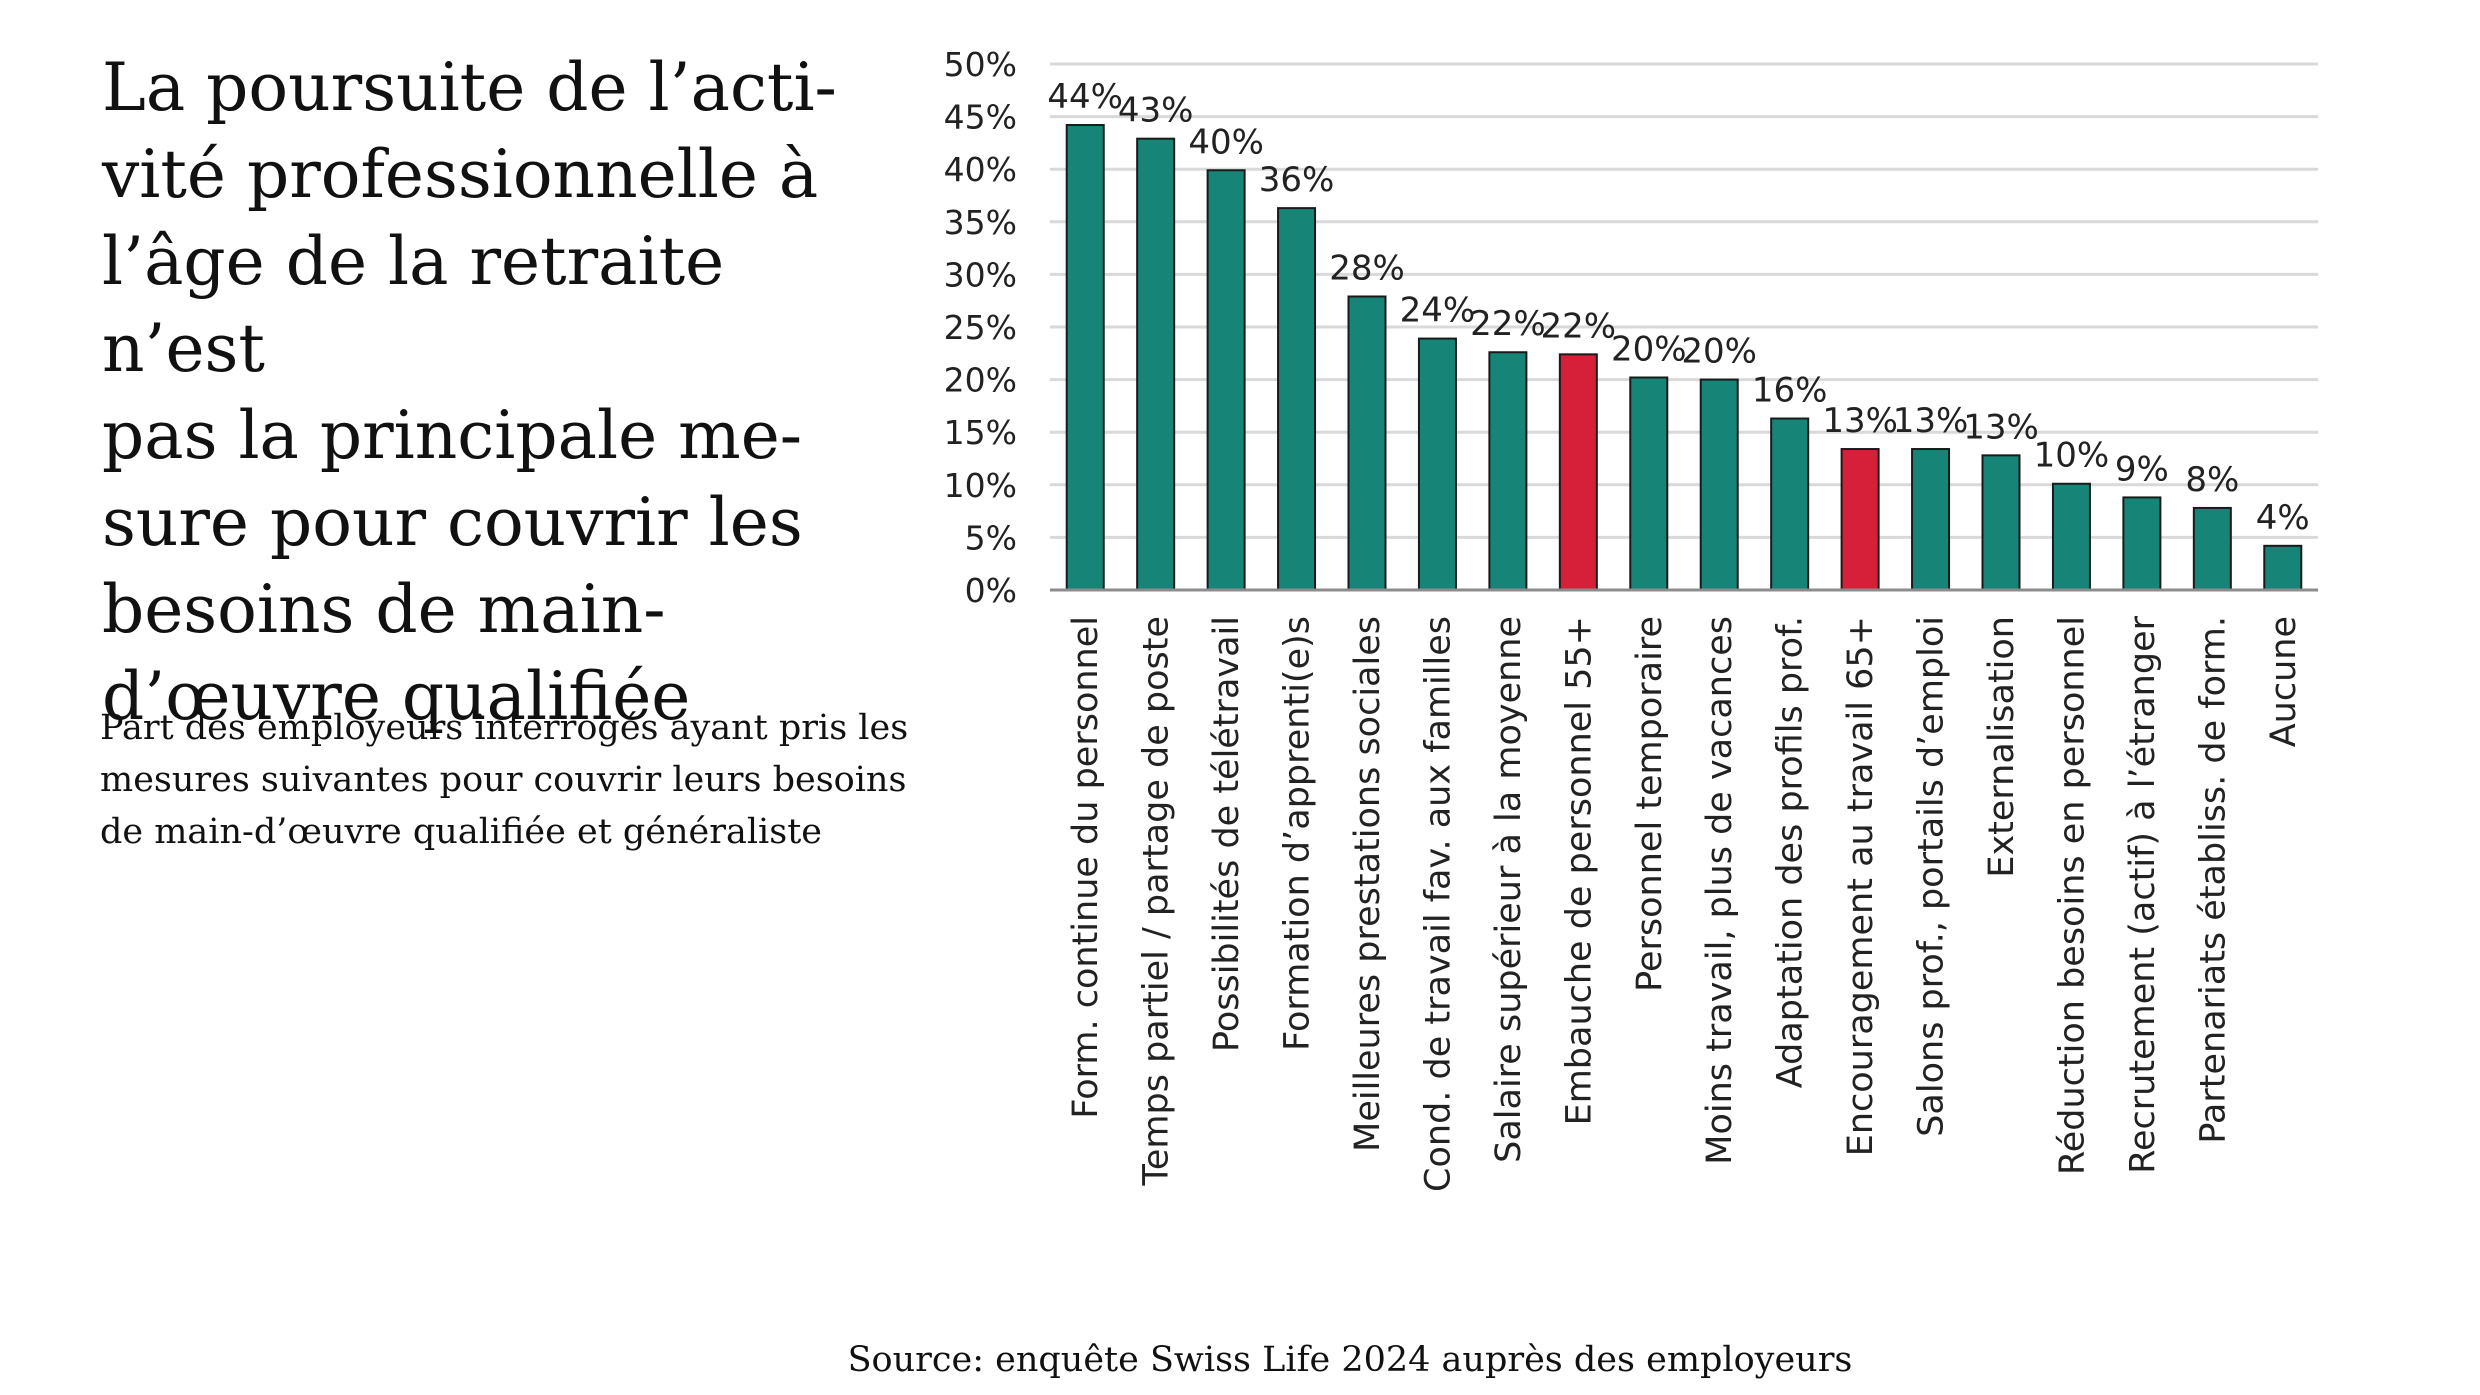 This screenshot has width=2480, height=1395. I want to click on x-tick-label: Aucune, so click(2284, 681).